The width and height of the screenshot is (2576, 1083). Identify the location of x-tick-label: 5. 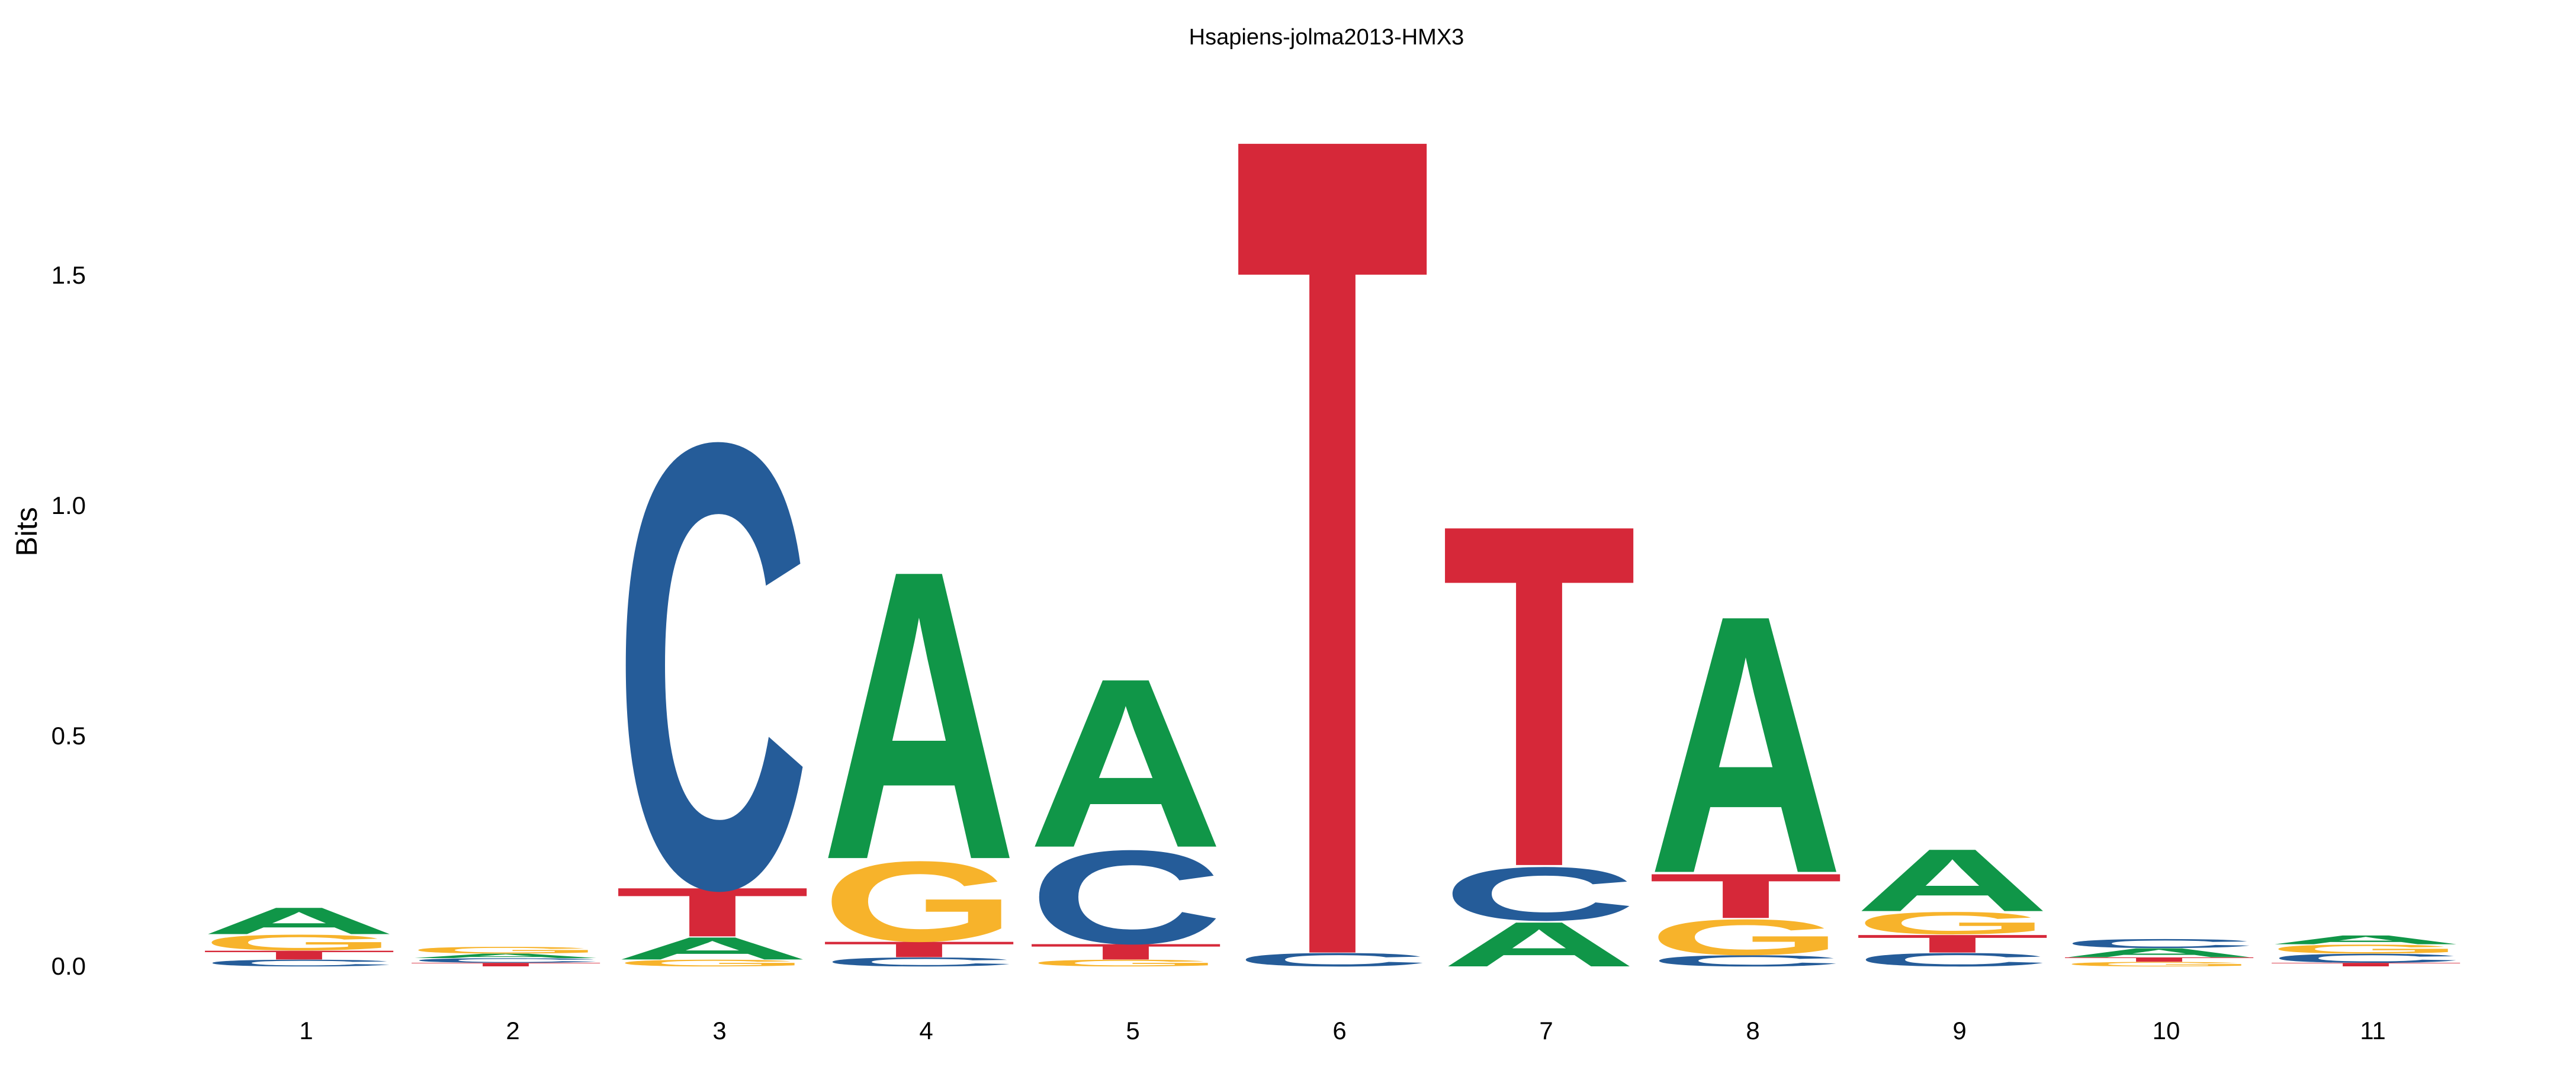
(1132, 1031).